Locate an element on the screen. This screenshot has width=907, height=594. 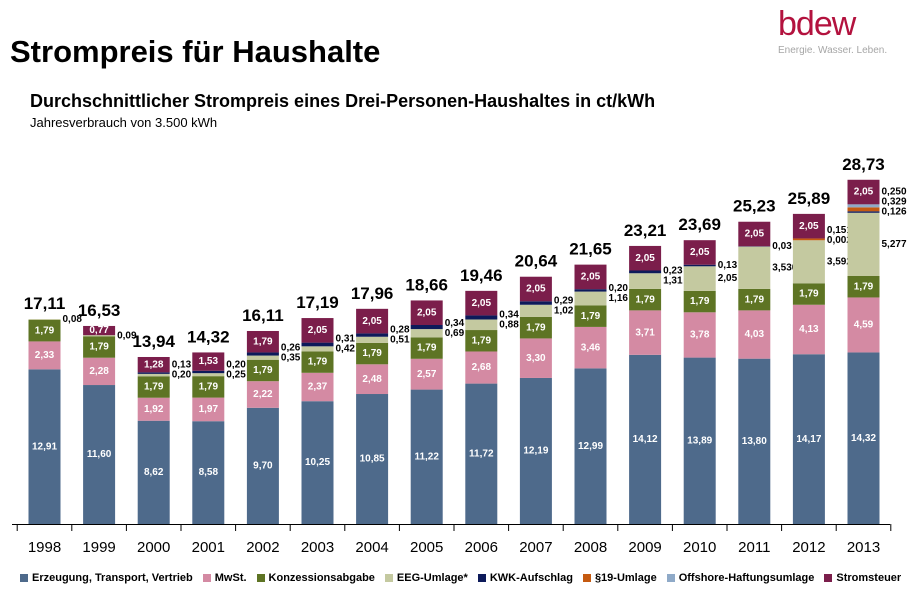
data-label-side: 0,03 is located at coordinates (782, 246).